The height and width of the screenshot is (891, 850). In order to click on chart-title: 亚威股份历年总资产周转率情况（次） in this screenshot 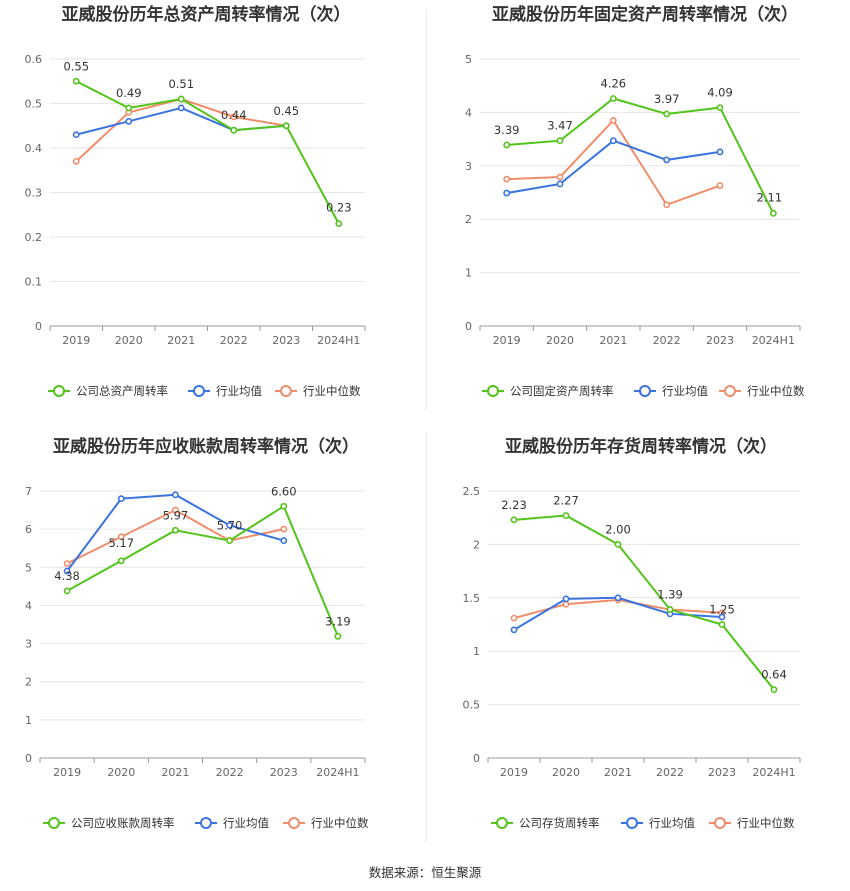, I will do `click(206, 14)`.